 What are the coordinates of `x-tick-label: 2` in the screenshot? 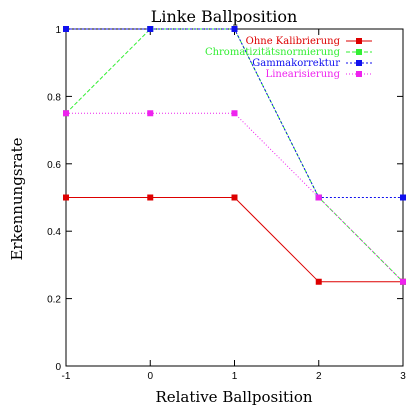 It's located at (319, 376).